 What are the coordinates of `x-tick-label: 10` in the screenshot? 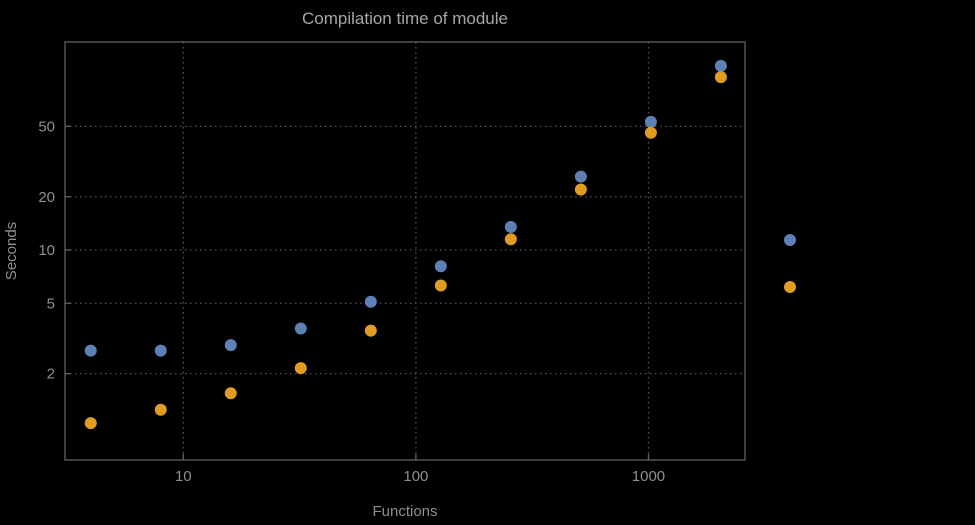 It's located at (183, 476).